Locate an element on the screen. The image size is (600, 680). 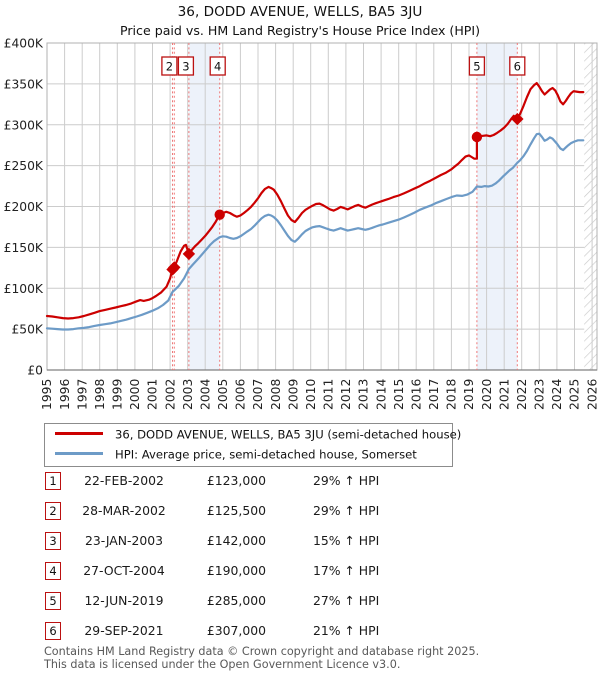
x-axis-tick-label: 2019 is located at coordinates (469, 394).